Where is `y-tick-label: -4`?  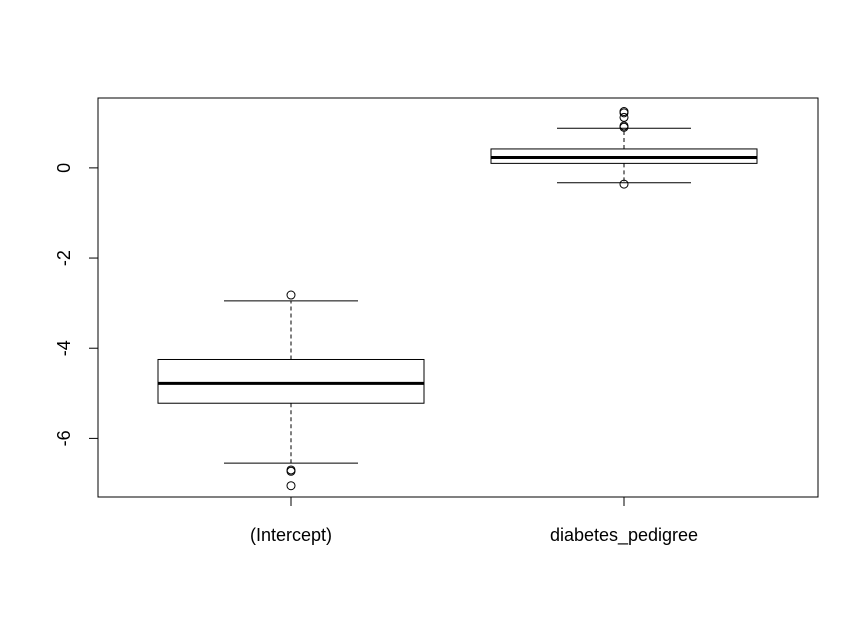
y-tick-label: -4 is located at coordinates (64, 348).